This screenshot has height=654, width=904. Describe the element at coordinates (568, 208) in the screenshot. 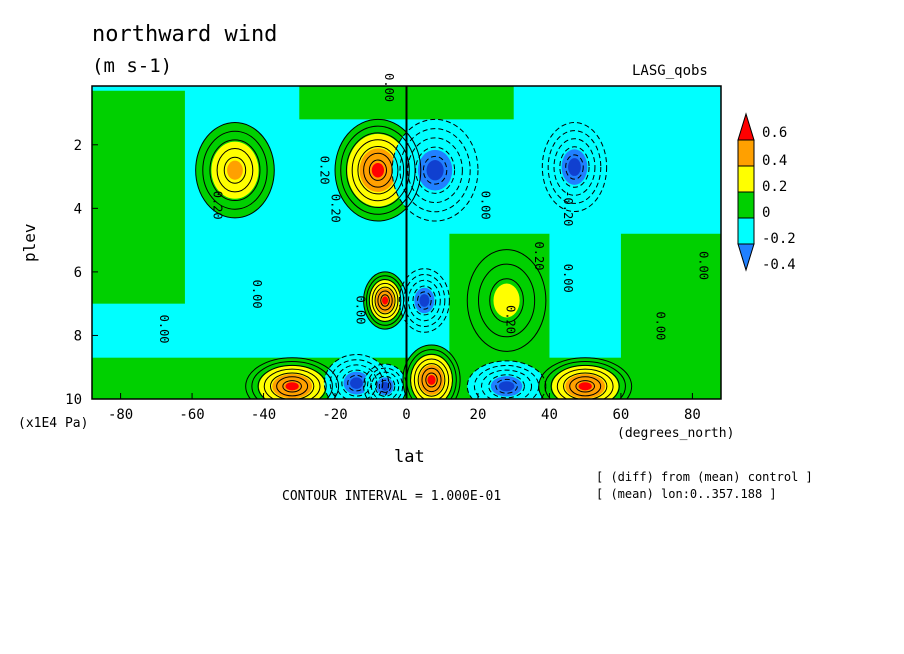

I see `contour-label: -0.20` at that location.